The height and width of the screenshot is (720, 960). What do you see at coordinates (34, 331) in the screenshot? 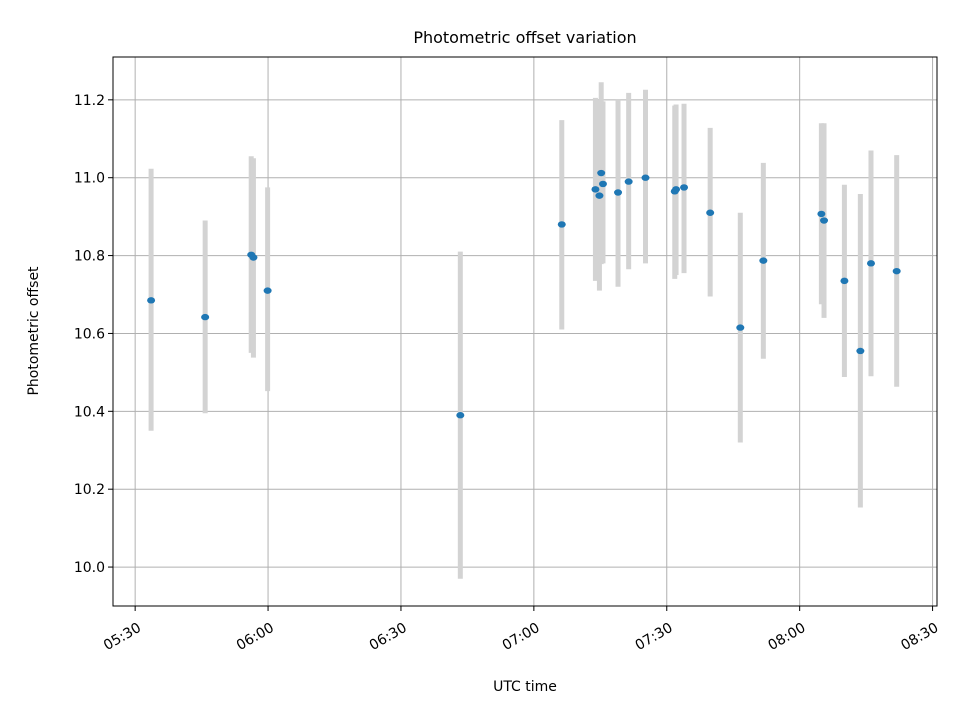
I see `y-axis-label: Photometric offset` at bounding box center [34, 331].